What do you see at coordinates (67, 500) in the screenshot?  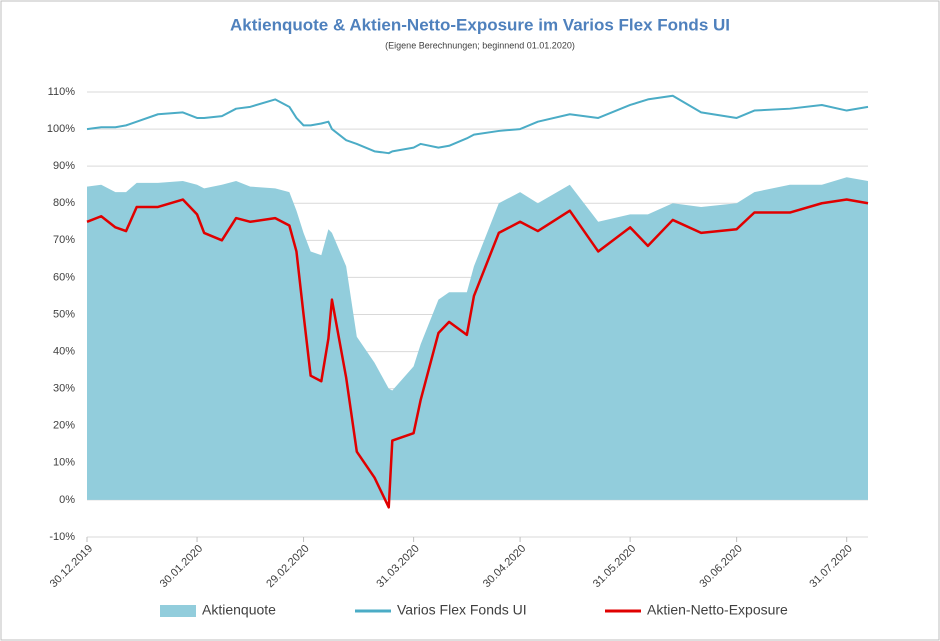 I see `y-tick-label: 0%` at bounding box center [67, 500].